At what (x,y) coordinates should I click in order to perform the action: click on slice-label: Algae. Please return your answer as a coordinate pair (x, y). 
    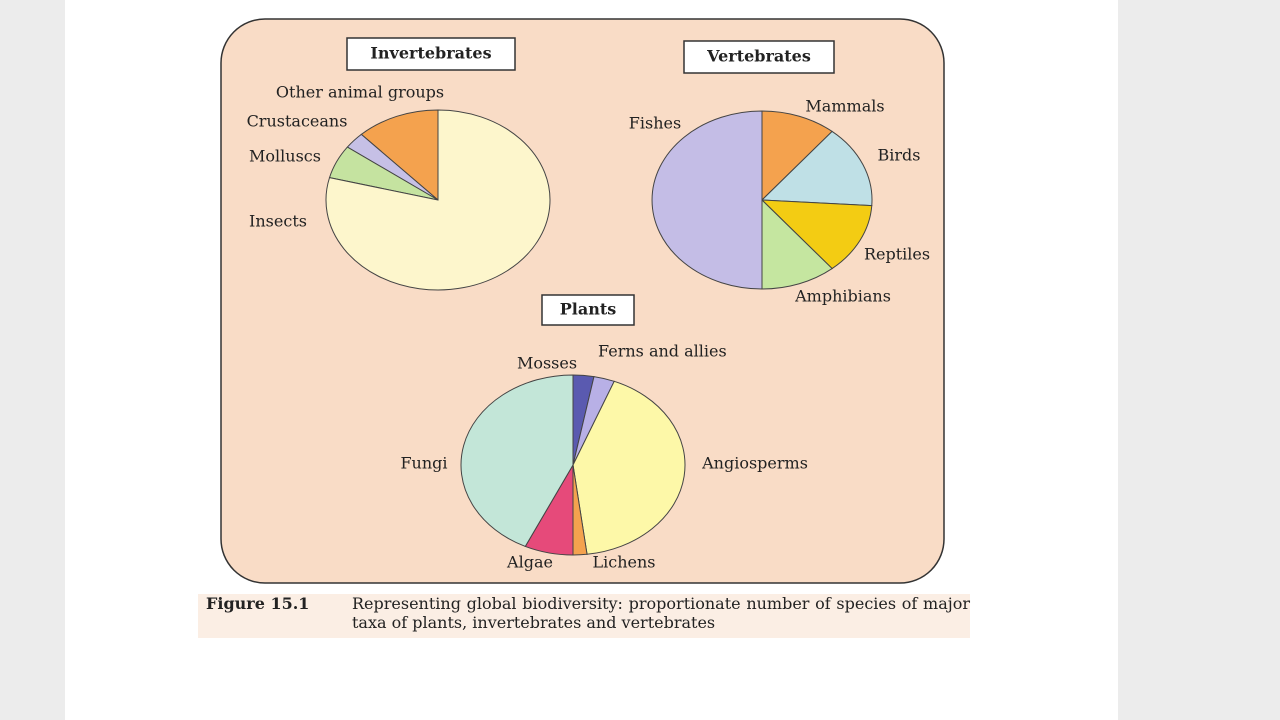
    Looking at the image, I should click on (529, 562).